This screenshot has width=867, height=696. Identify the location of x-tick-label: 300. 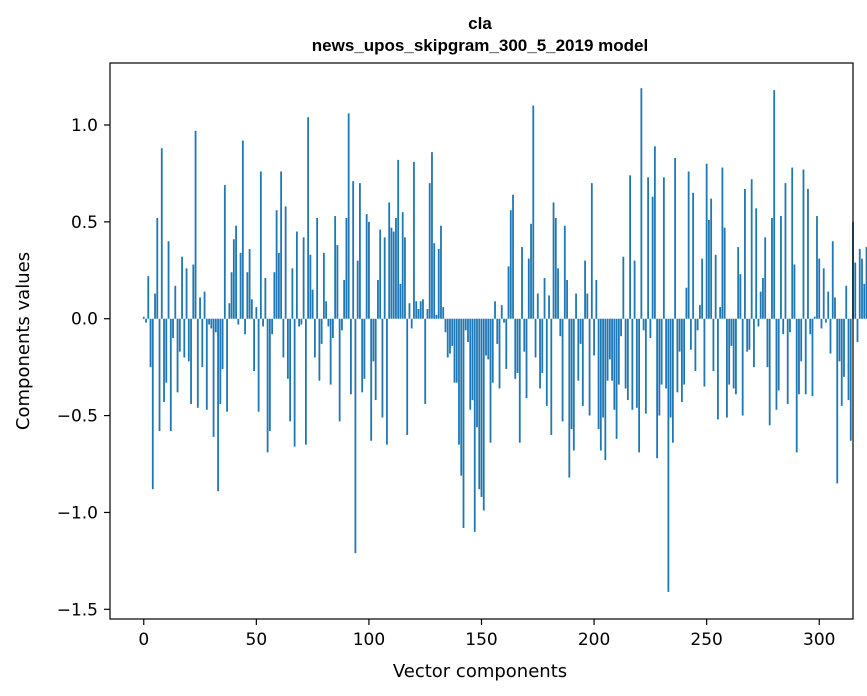
(819, 640).